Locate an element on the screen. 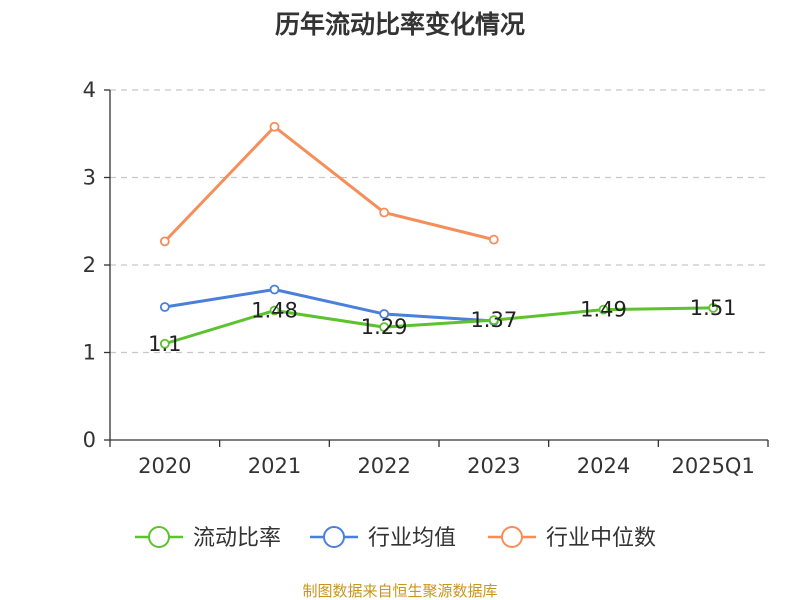  y-tick-label: 1 is located at coordinates (89, 353).